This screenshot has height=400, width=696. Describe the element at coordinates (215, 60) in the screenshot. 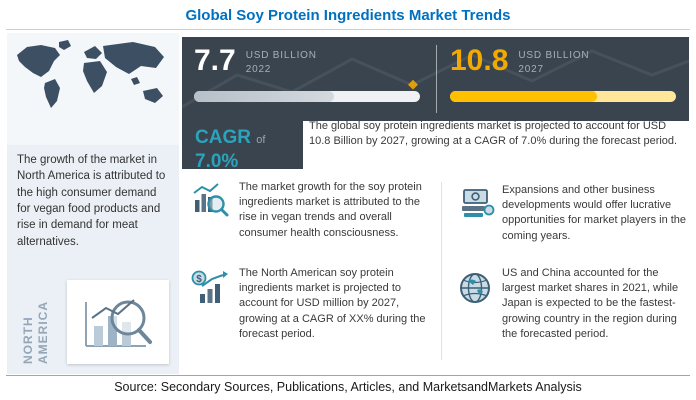

I see `value-2022: 7.7` at that location.